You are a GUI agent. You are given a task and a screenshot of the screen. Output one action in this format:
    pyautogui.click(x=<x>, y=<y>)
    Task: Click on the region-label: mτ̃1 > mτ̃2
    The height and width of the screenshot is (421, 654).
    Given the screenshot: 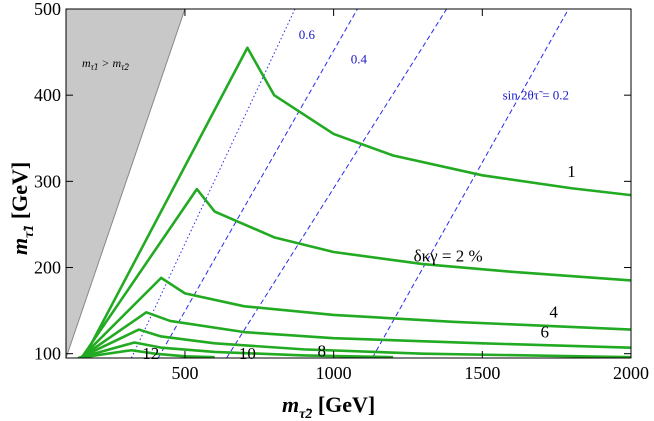 What is the action you would take?
    pyautogui.click(x=105, y=64)
    